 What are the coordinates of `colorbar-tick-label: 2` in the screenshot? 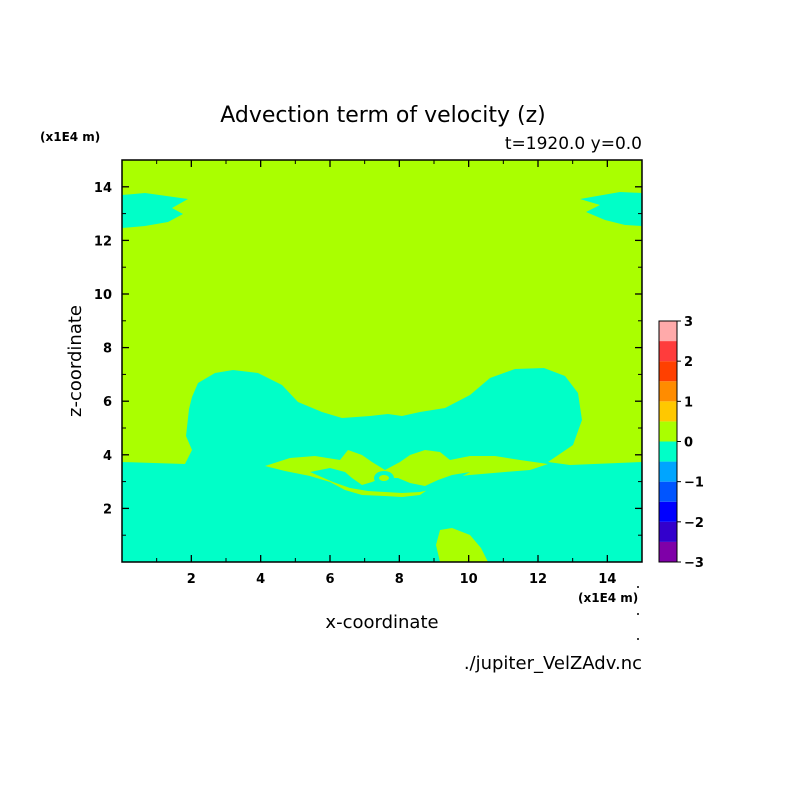 It's located at (688, 362).